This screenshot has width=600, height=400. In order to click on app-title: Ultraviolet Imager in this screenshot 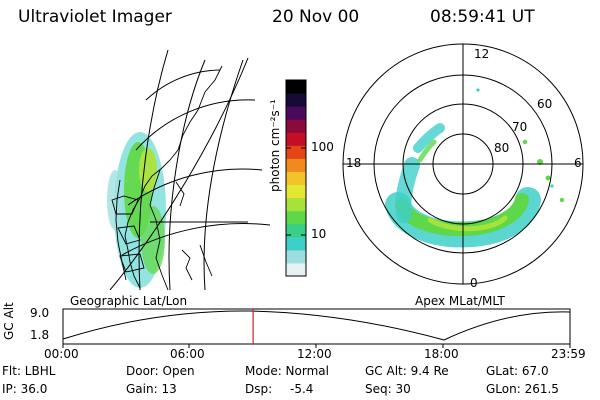, I will do `click(95, 17)`.